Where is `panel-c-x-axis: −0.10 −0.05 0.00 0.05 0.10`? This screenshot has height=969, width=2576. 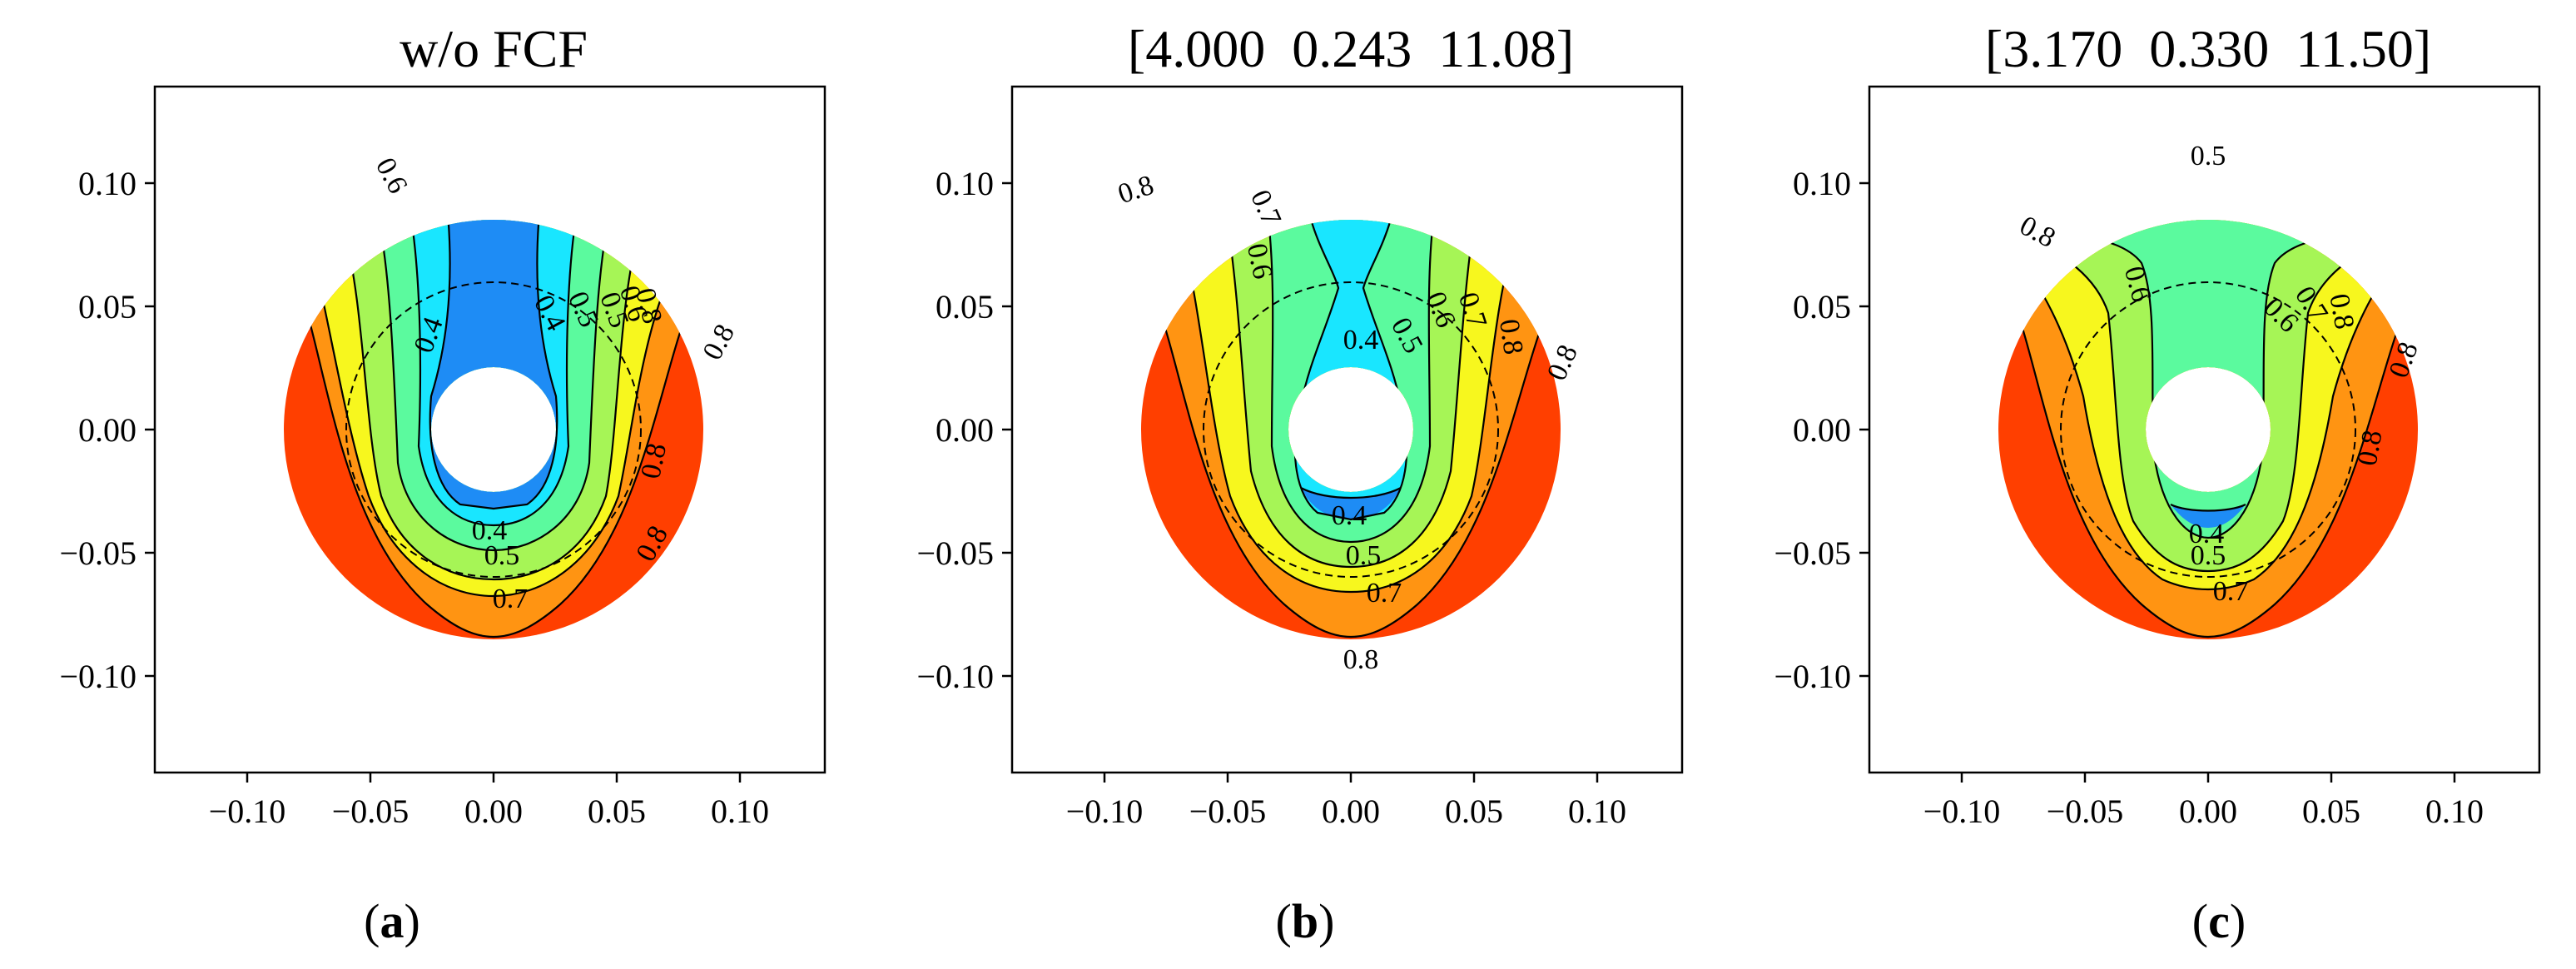 panel-c-x-axis: −0.10 −0.05 0.00 0.05 0.10 is located at coordinates (2203, 802).